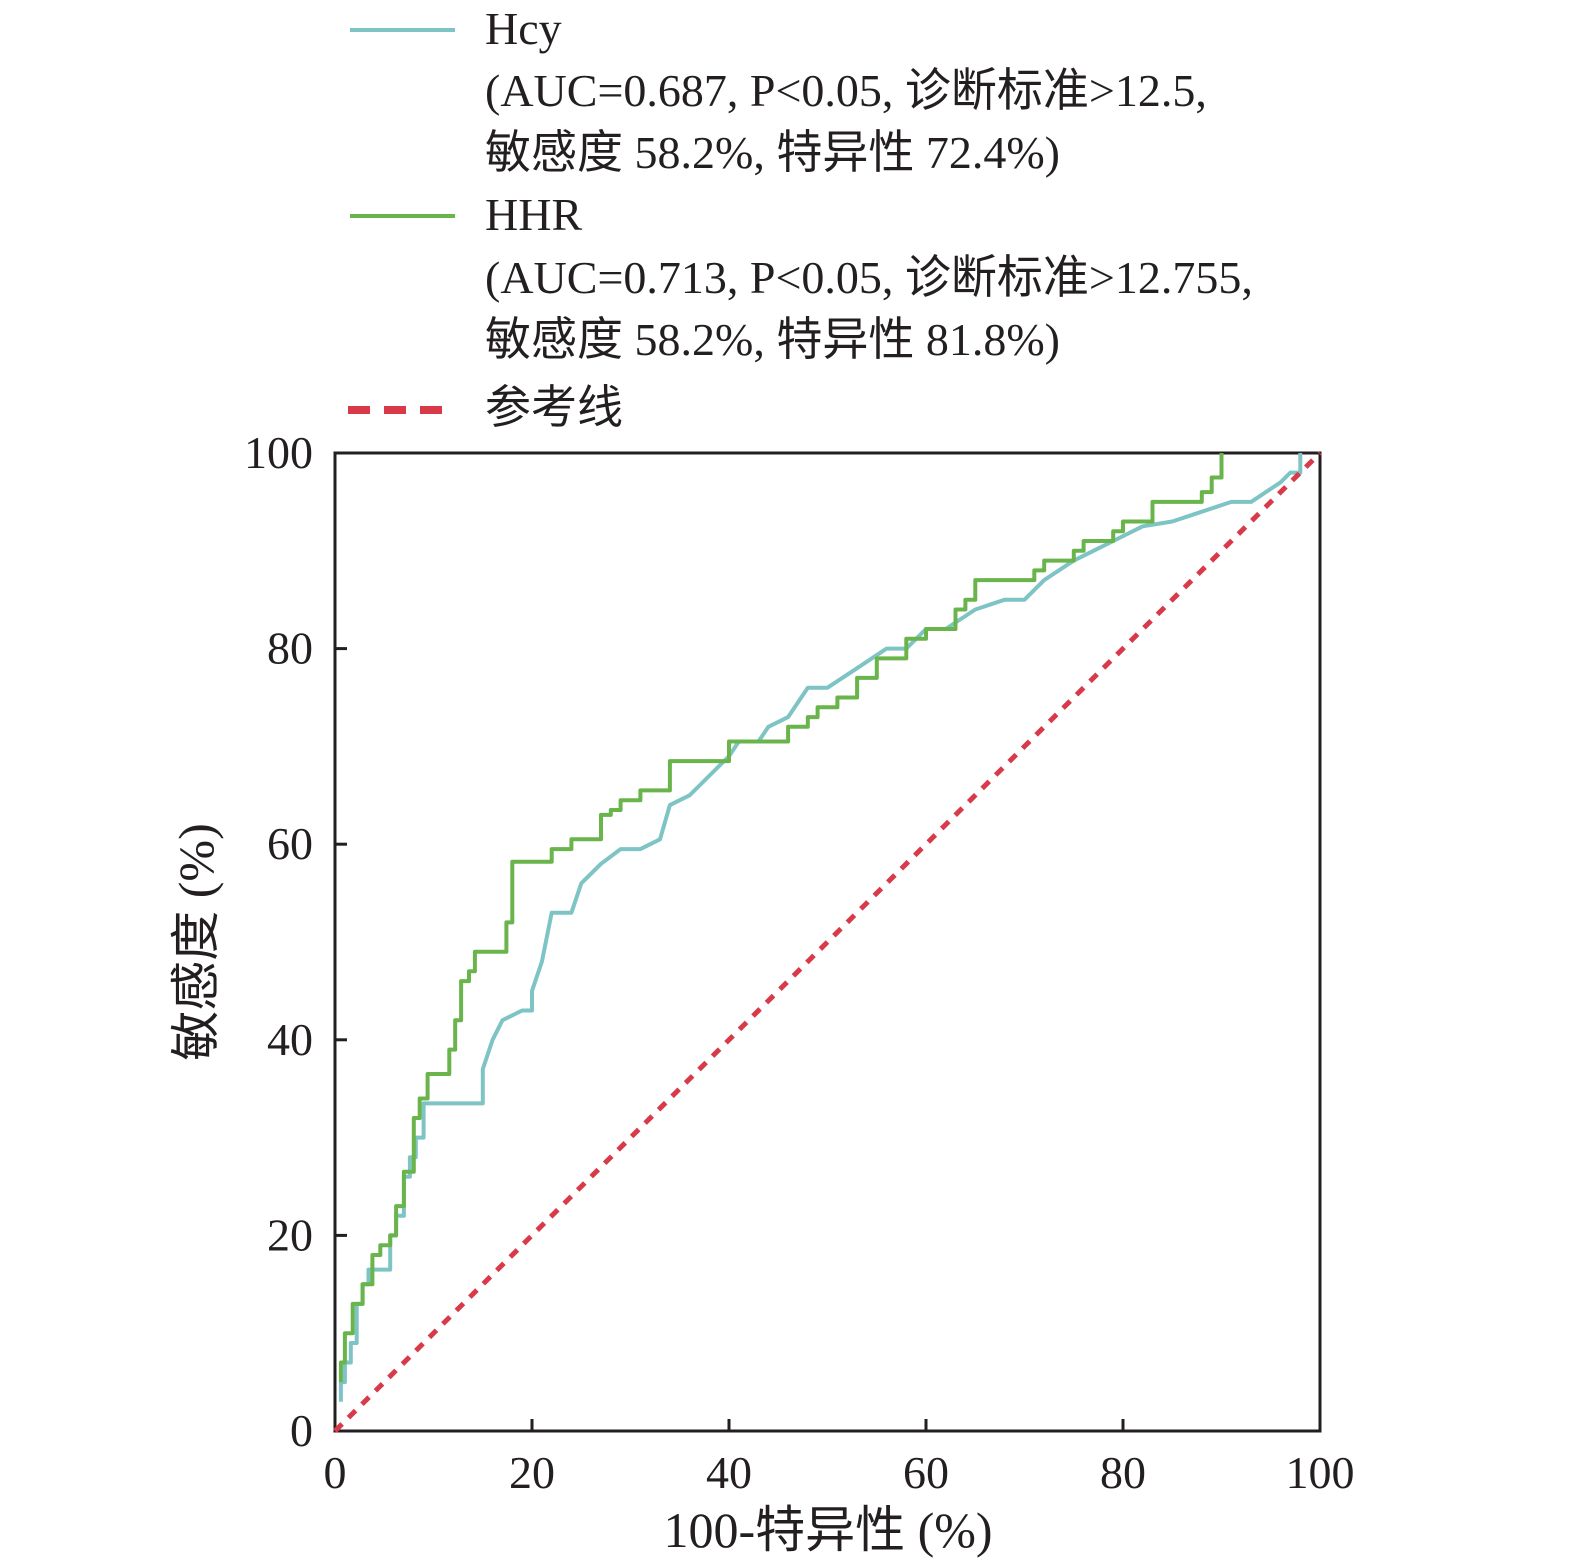 Image resolution: width=1575 pixels, height=1564 pixels. Describe the element at coordinates (532, 1472) in the screenshot. I see `x-tick-label: 20` at that location.